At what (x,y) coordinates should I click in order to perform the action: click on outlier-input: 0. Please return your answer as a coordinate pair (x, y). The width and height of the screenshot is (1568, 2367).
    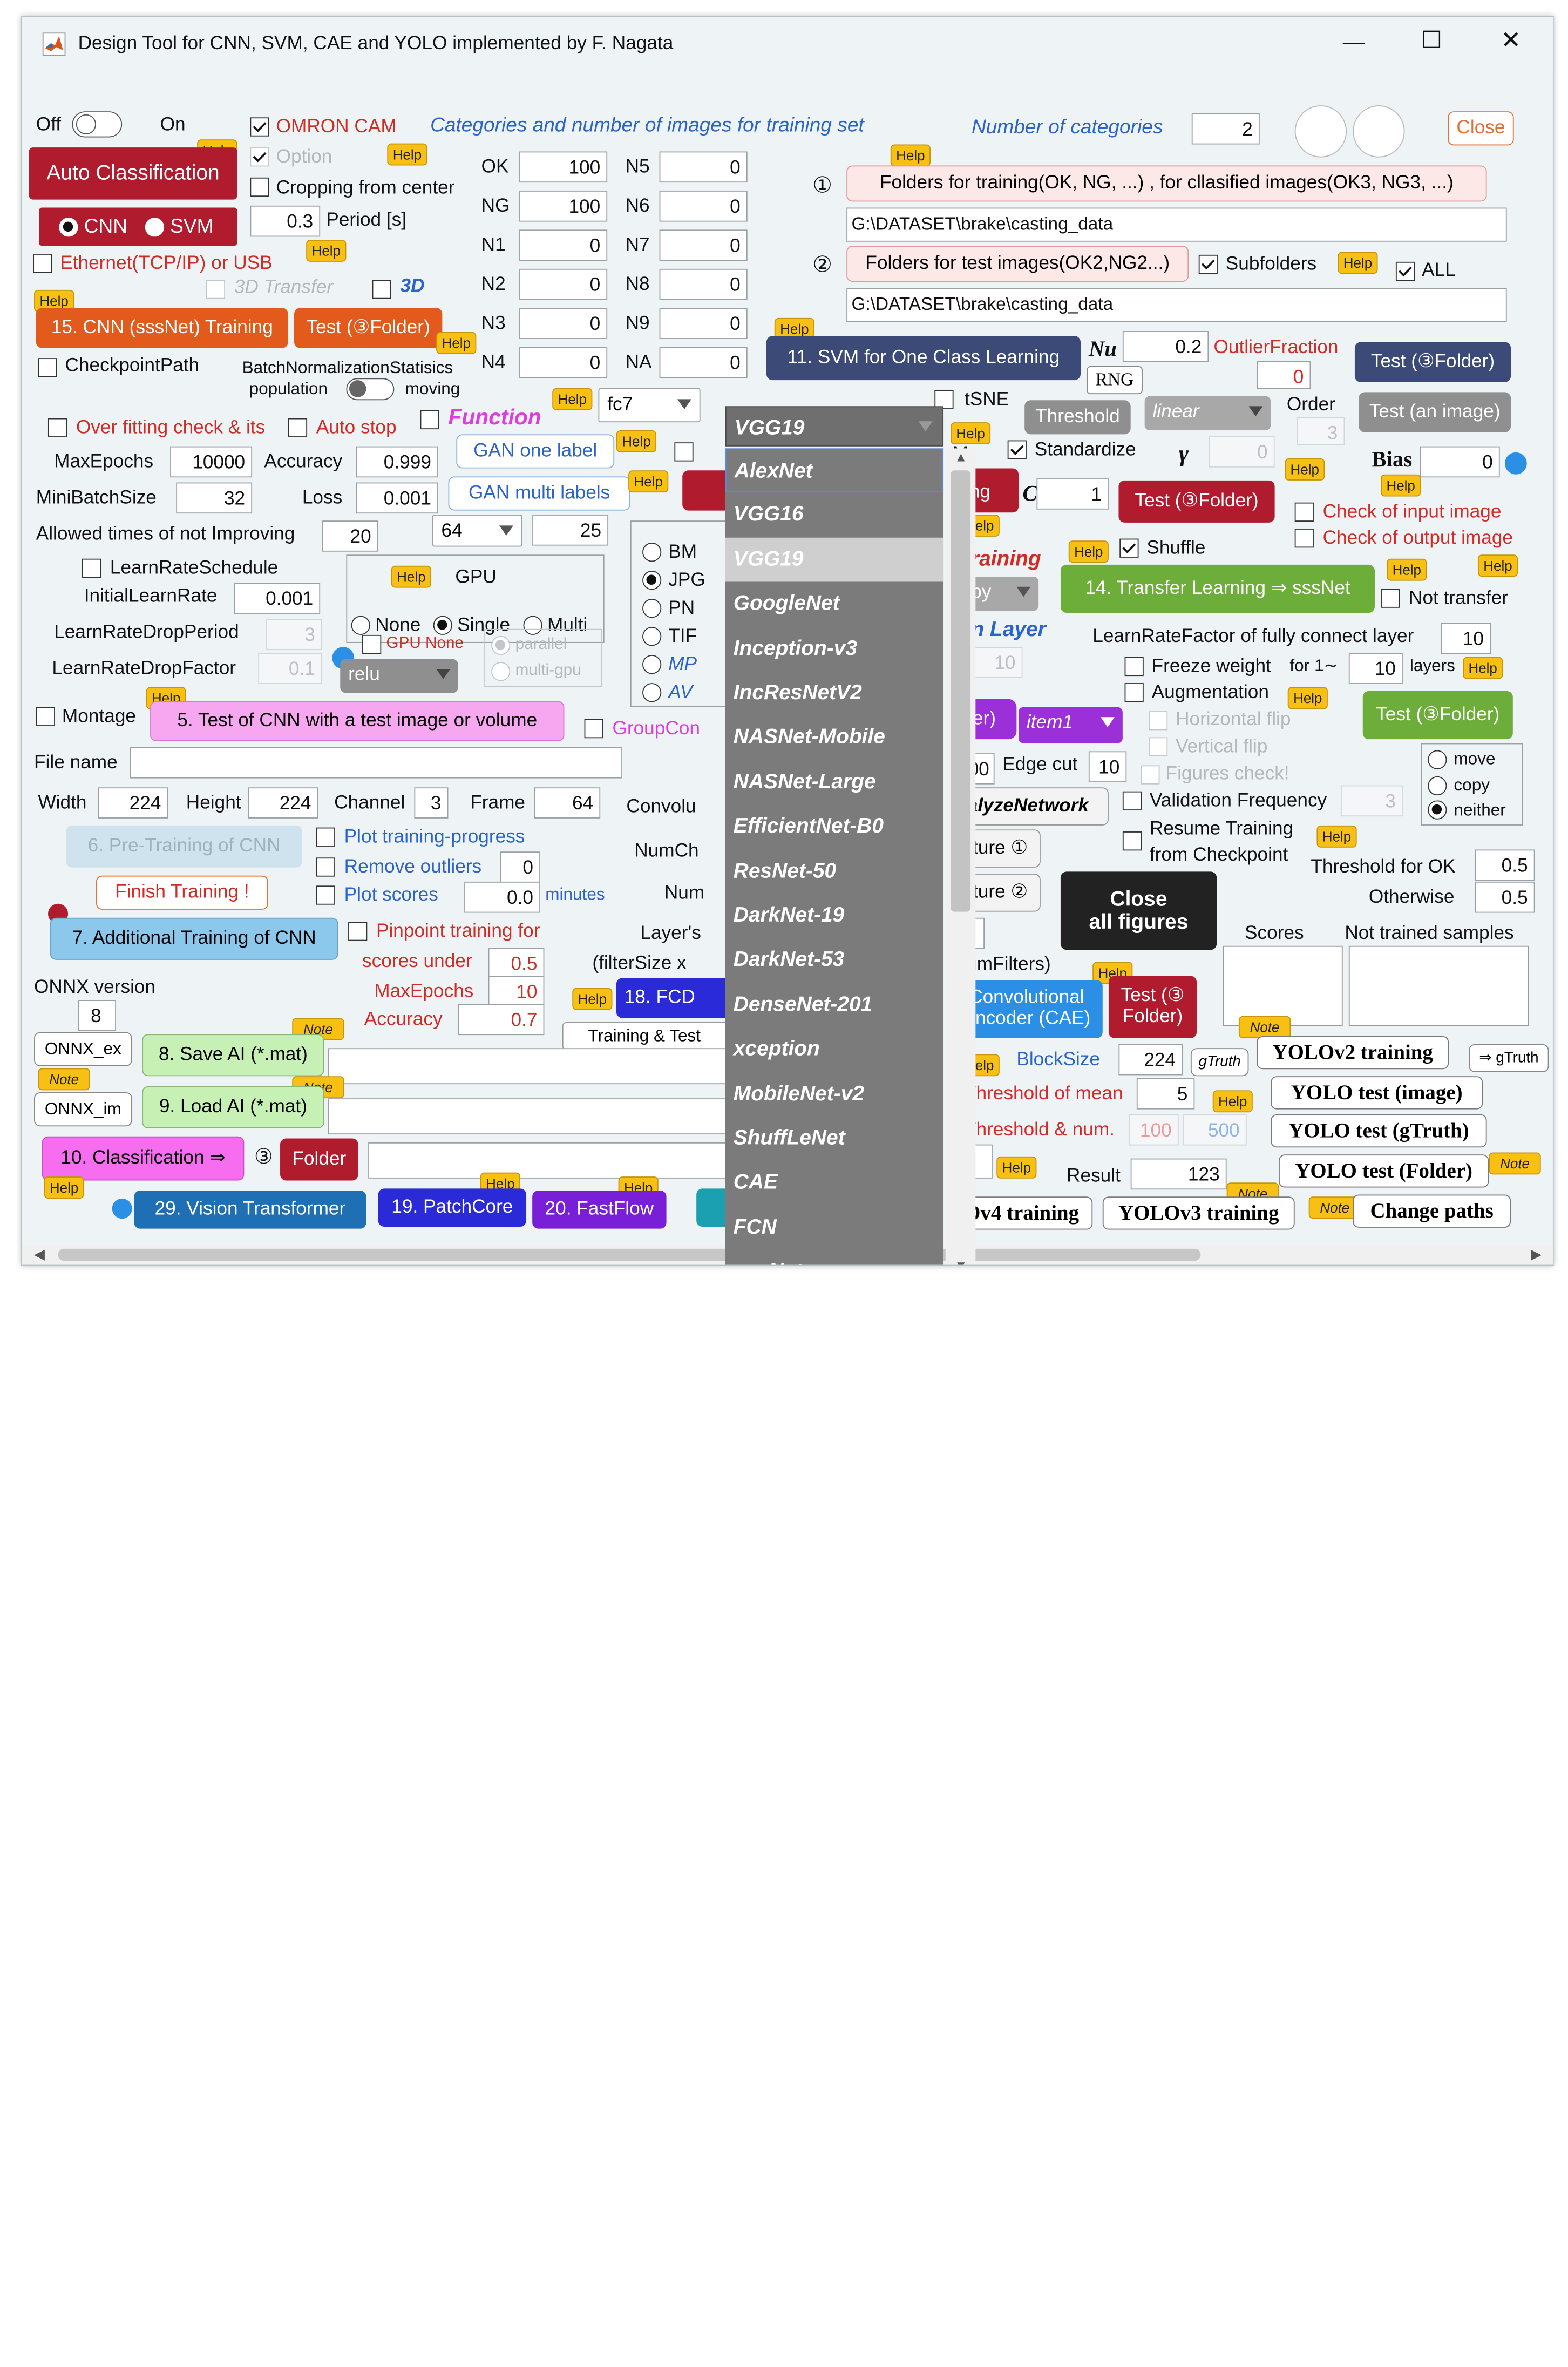
    Looking at the image, I should click on (1284, 375).